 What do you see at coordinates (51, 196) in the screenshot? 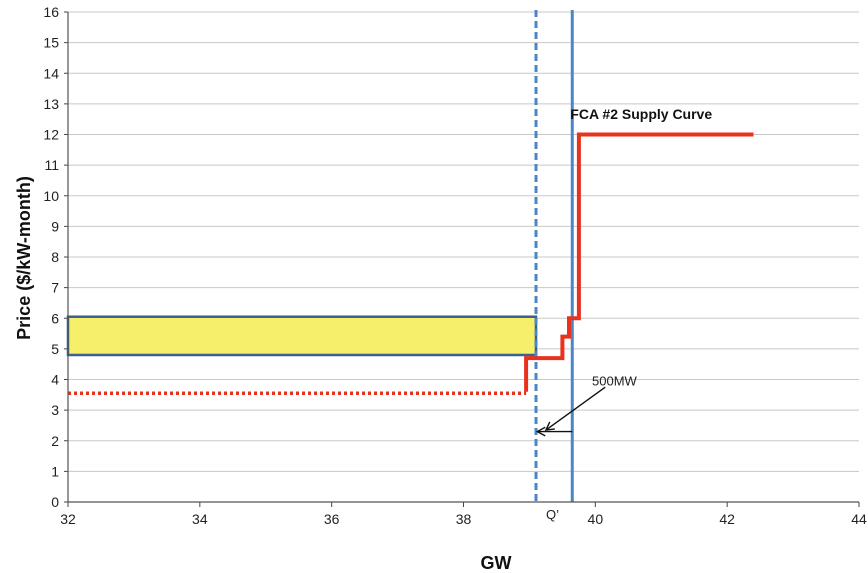
I see `y-tick-label: 10` at bounding box center [51, 196].